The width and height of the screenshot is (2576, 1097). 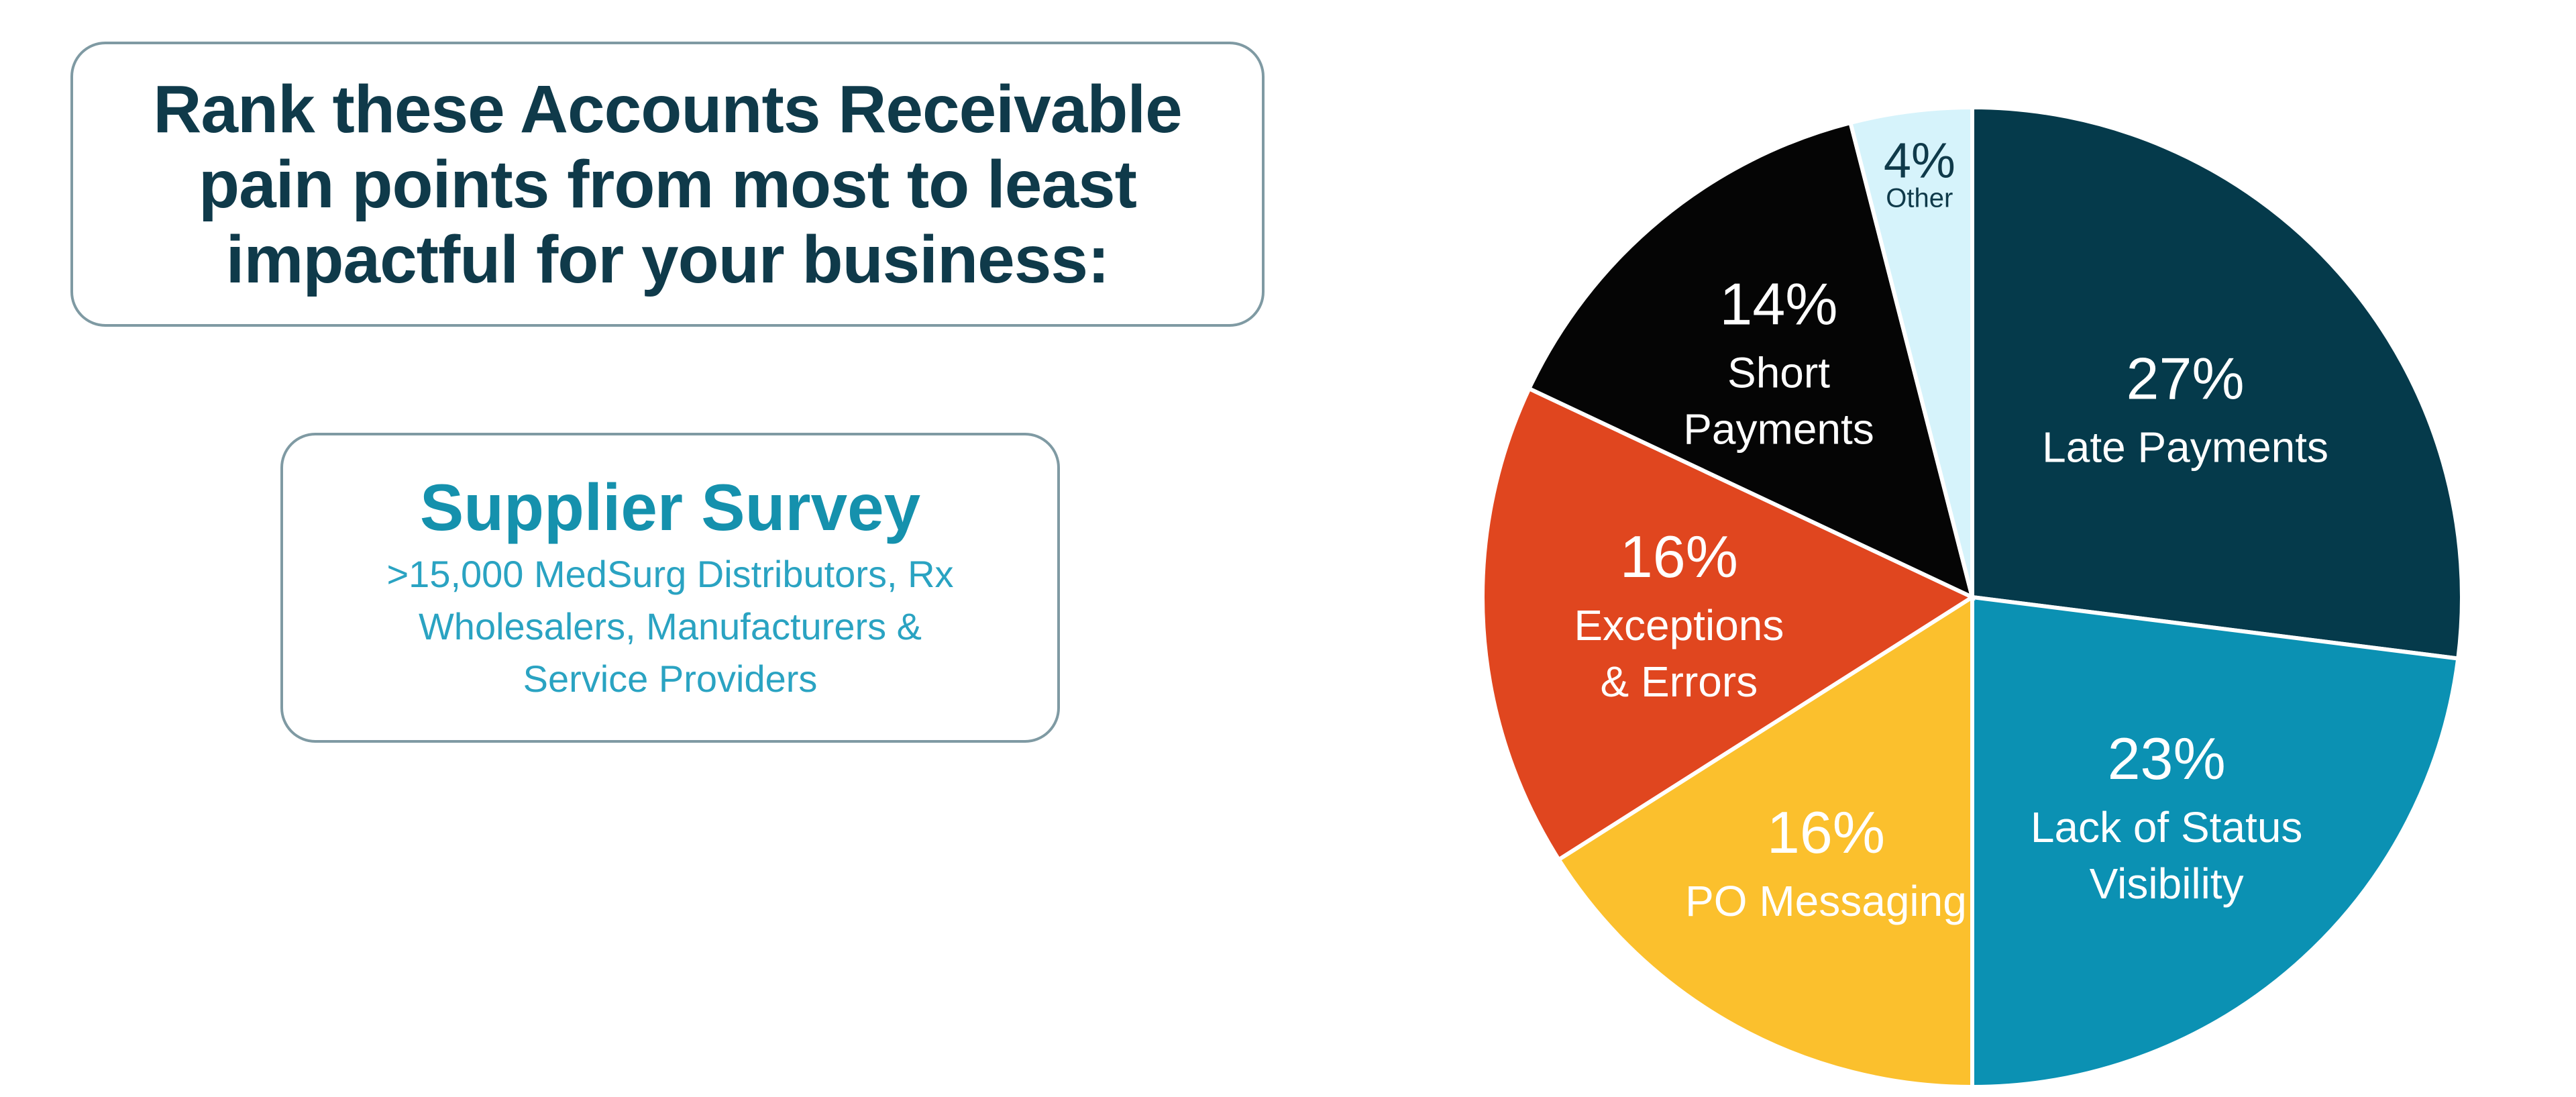 I want to click on slice-percent-label: 23%, so click(x=2167, y=758).